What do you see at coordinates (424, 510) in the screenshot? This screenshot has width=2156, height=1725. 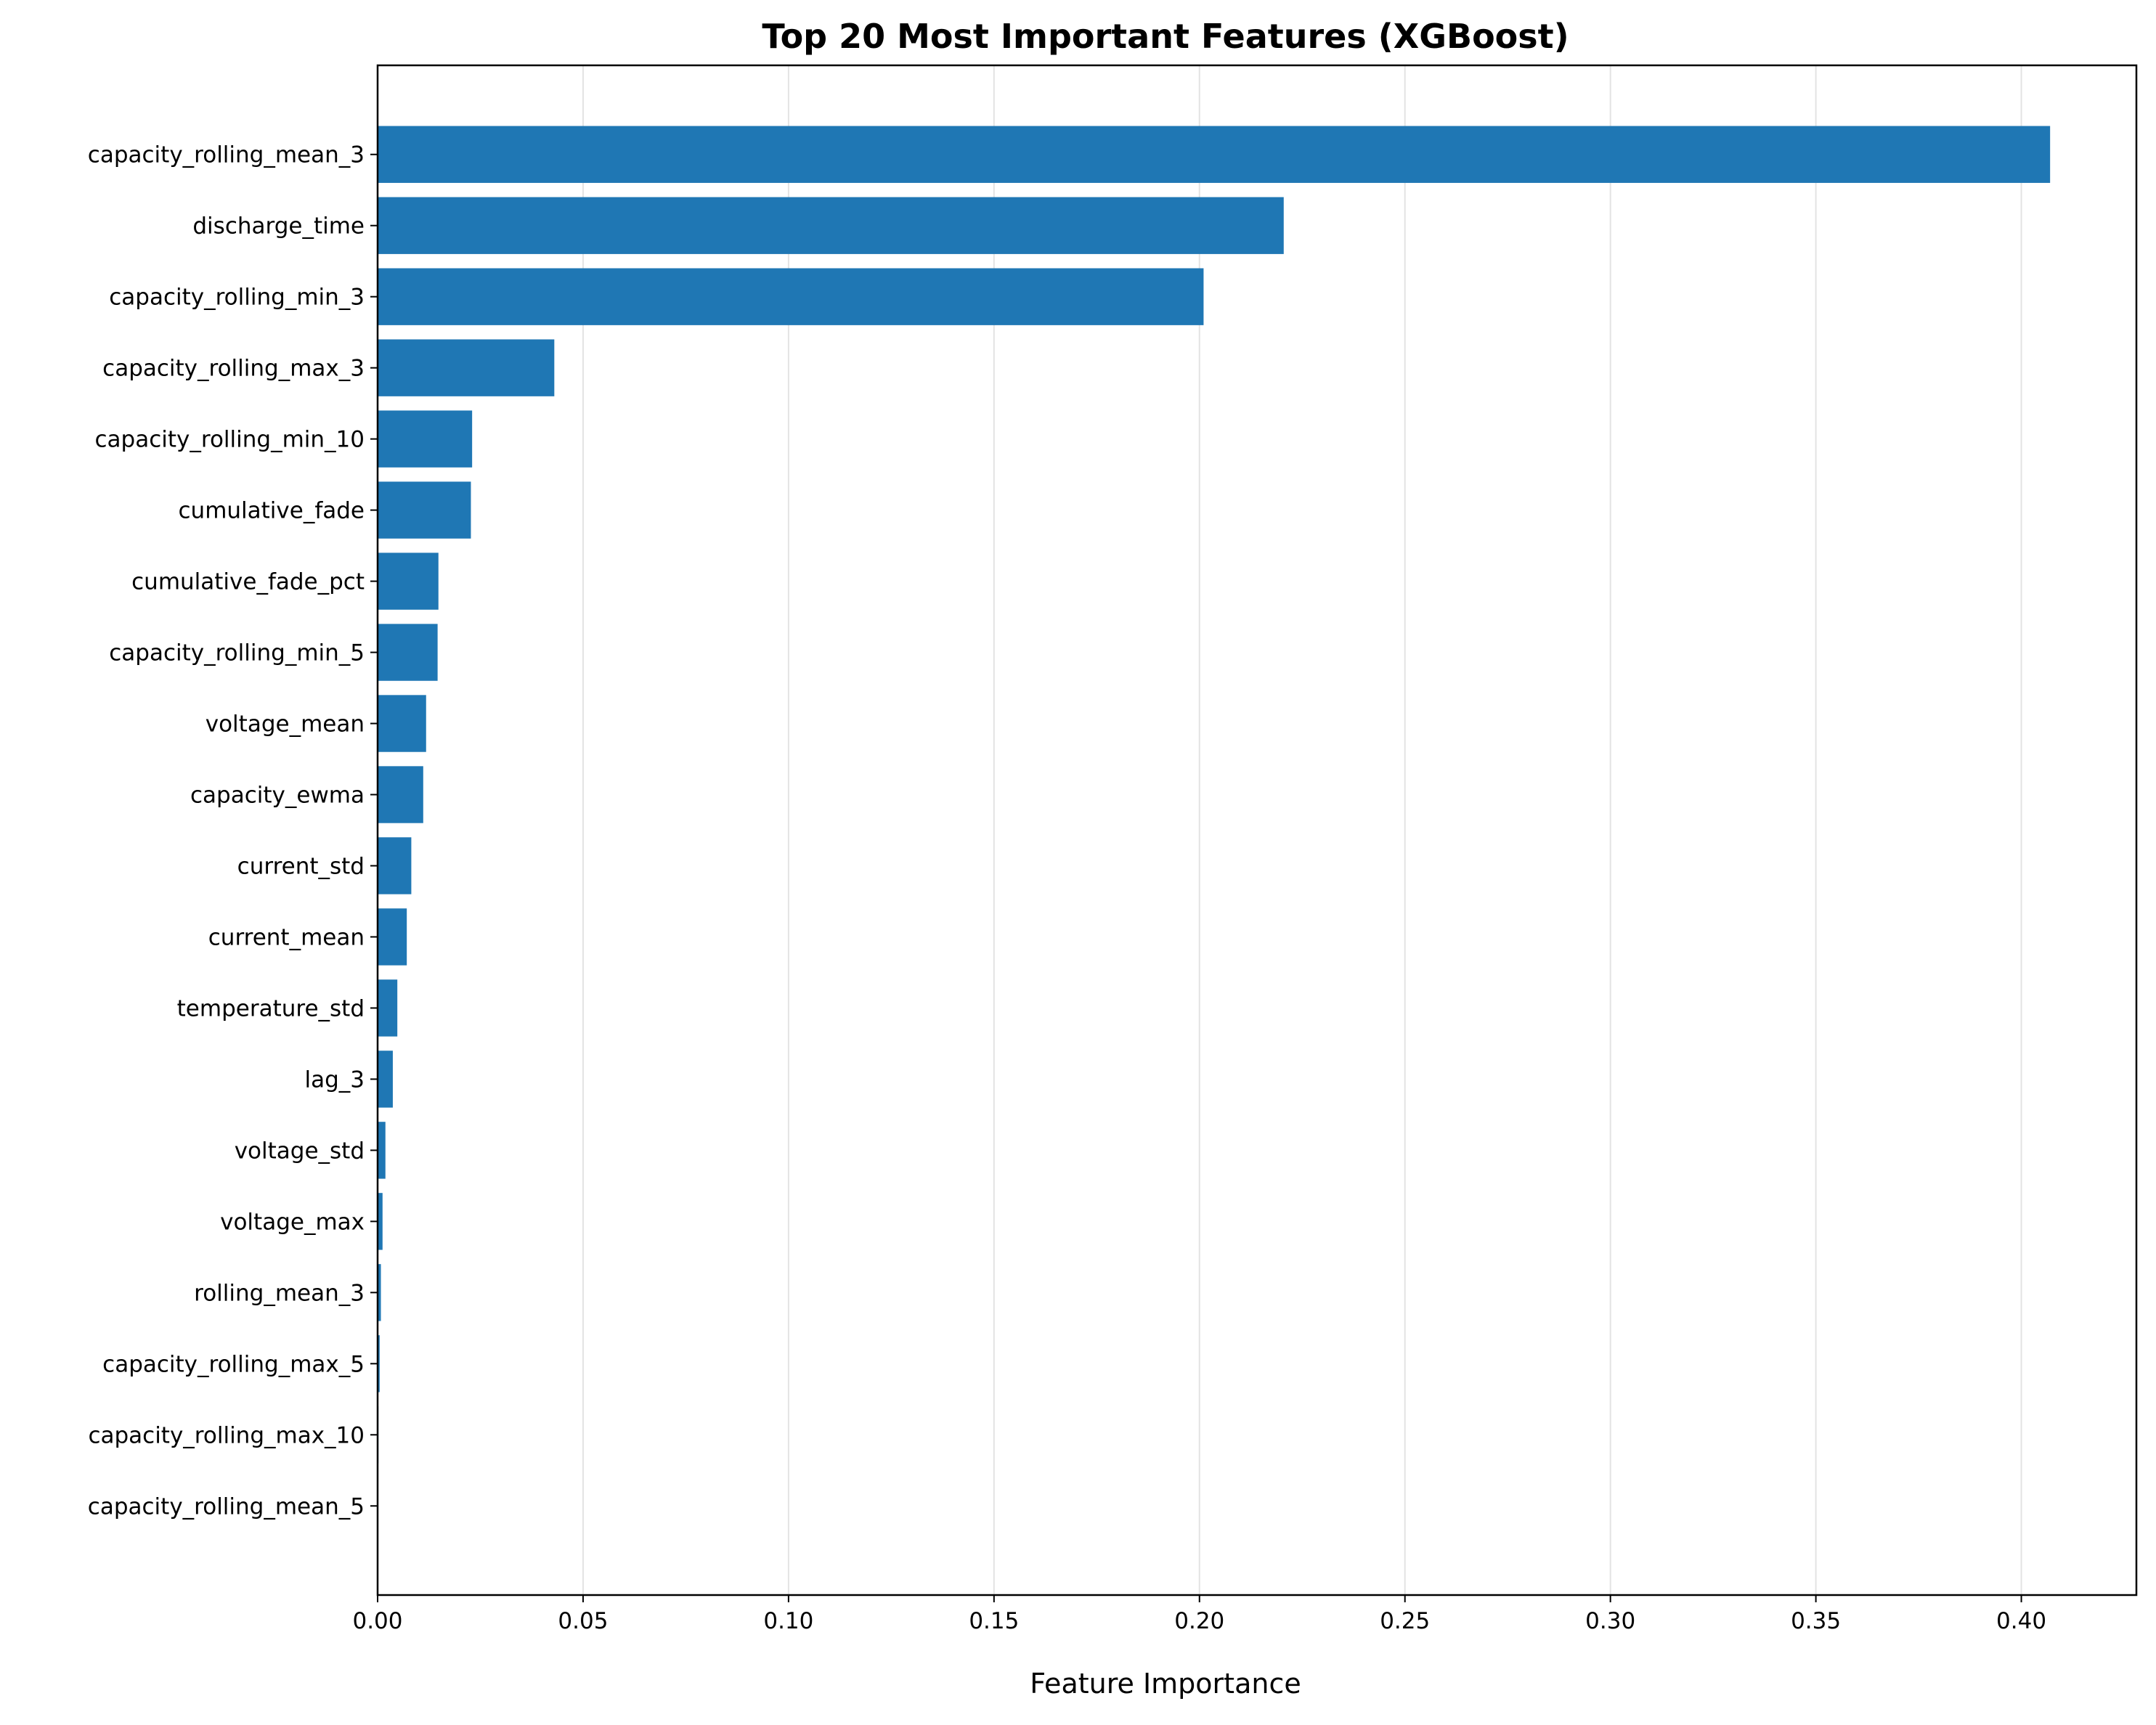 I see `bar-cumulative_fade` at bounding box center [424, 510].